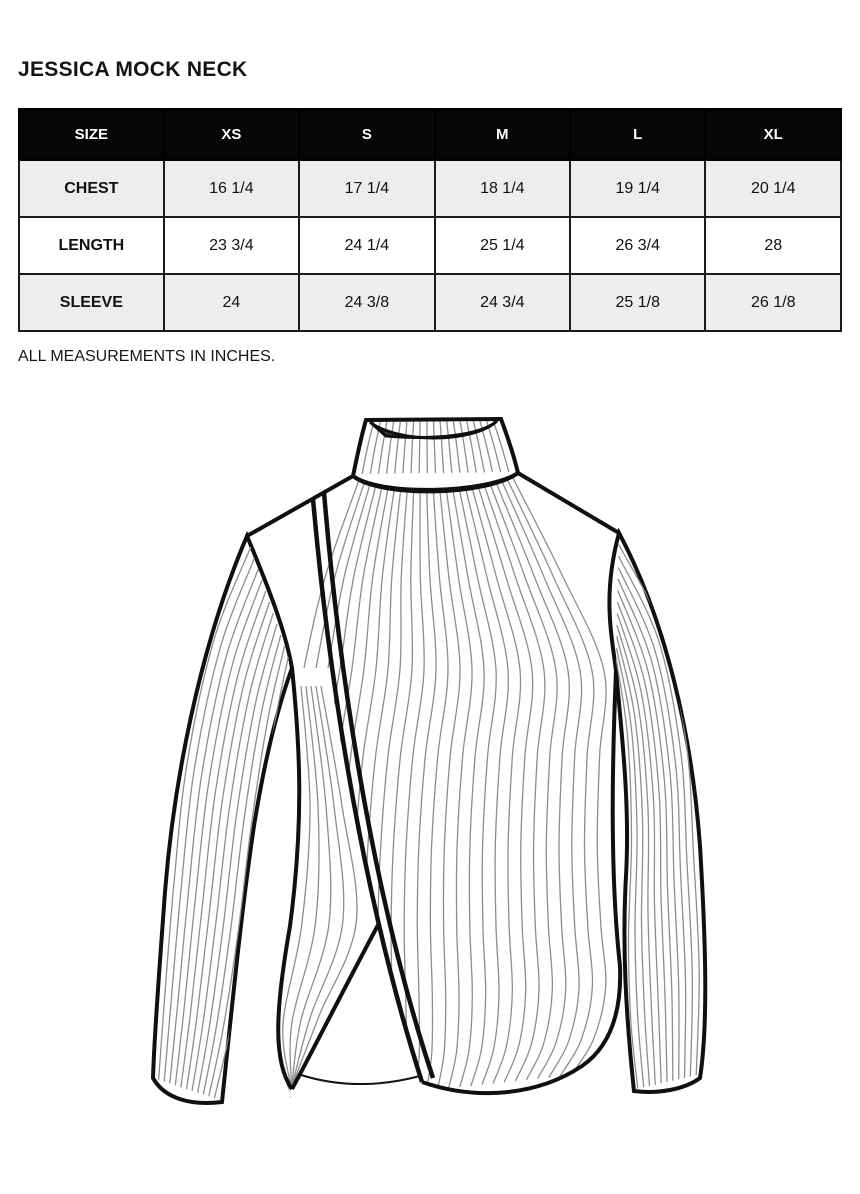 Image resolution: width=860 pixels, height=1194 pixels. Describe the element at coordinates (91, 302) in the screenshot. I see `row-label: SLEEVE` at that location.